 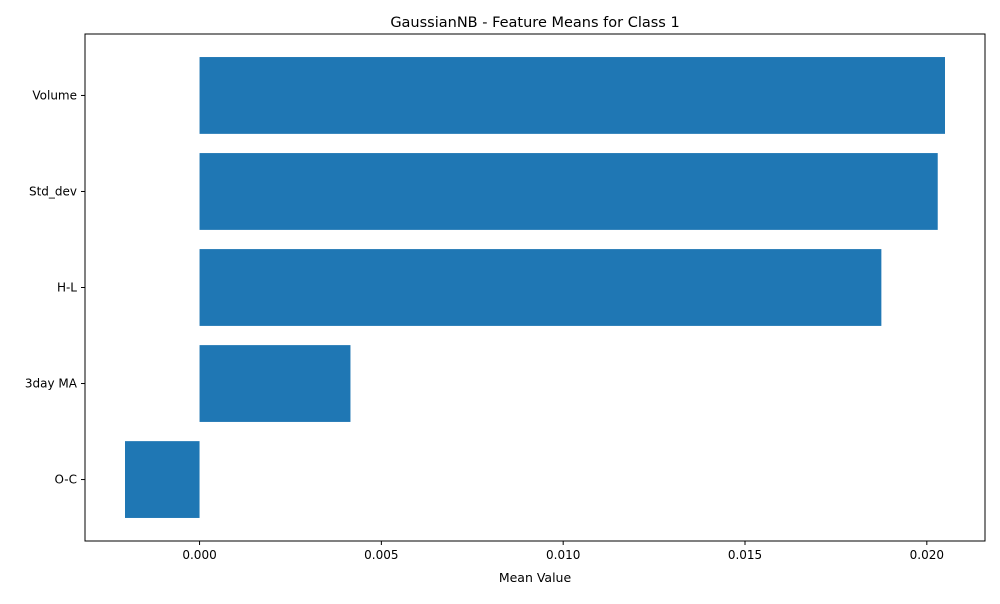 What do you see at coordinates (568, 191) in the screenshot?
I see `bar-std-dev` at bounding box center [568, 191].